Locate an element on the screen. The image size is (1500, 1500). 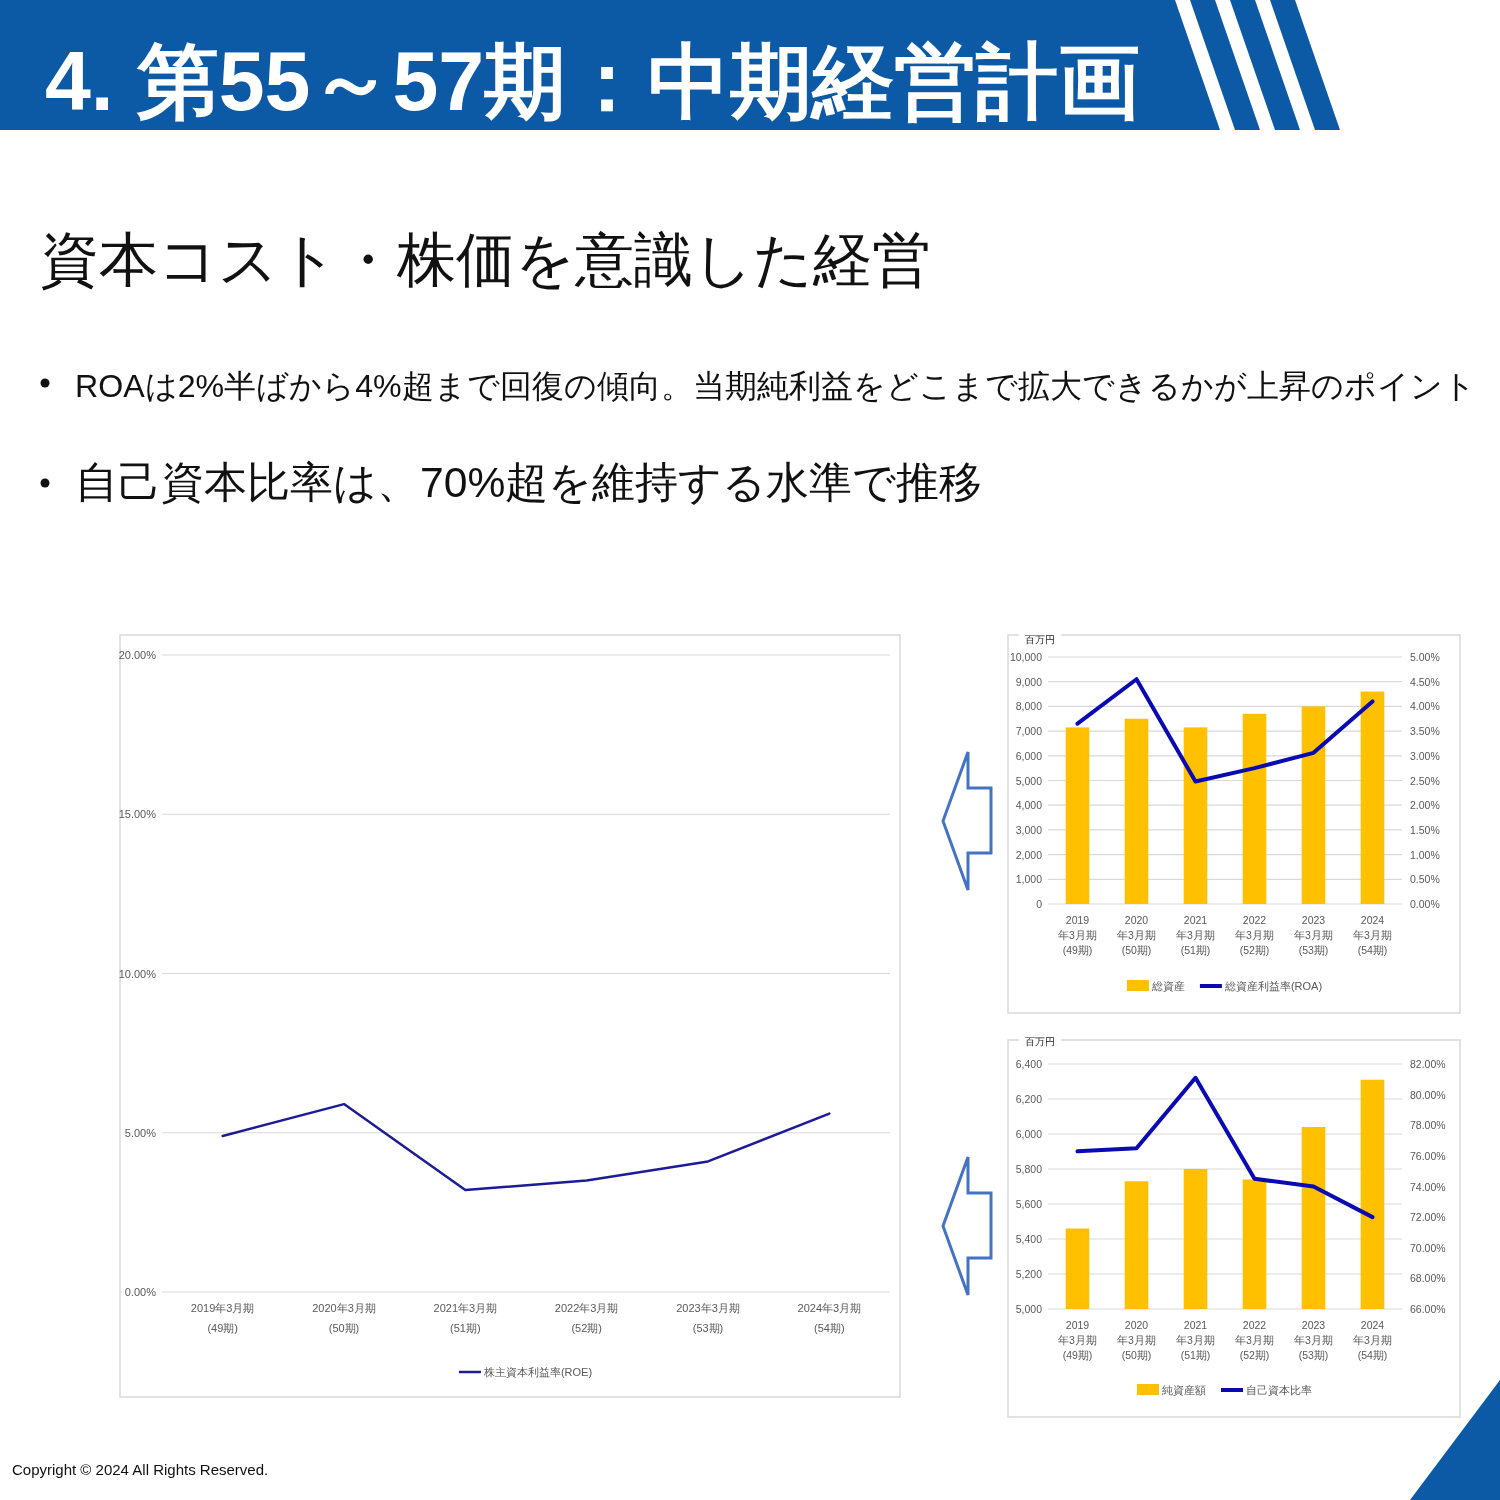
y-tick-label: 6,400 is located at coordinates (1029, 1064).